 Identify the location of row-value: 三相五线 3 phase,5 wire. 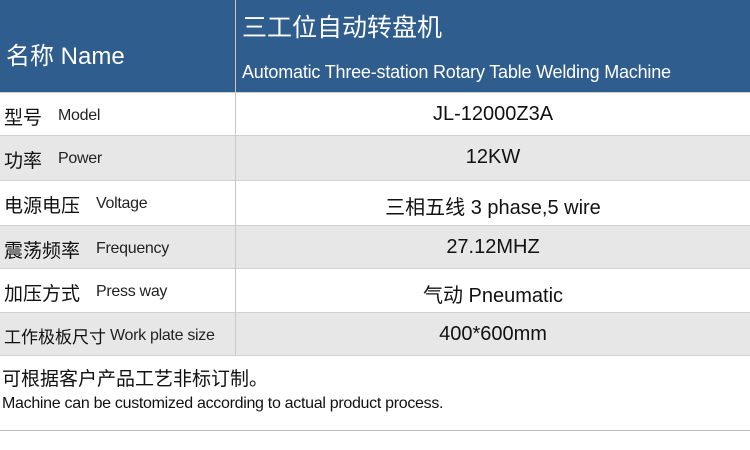
(493, 208).